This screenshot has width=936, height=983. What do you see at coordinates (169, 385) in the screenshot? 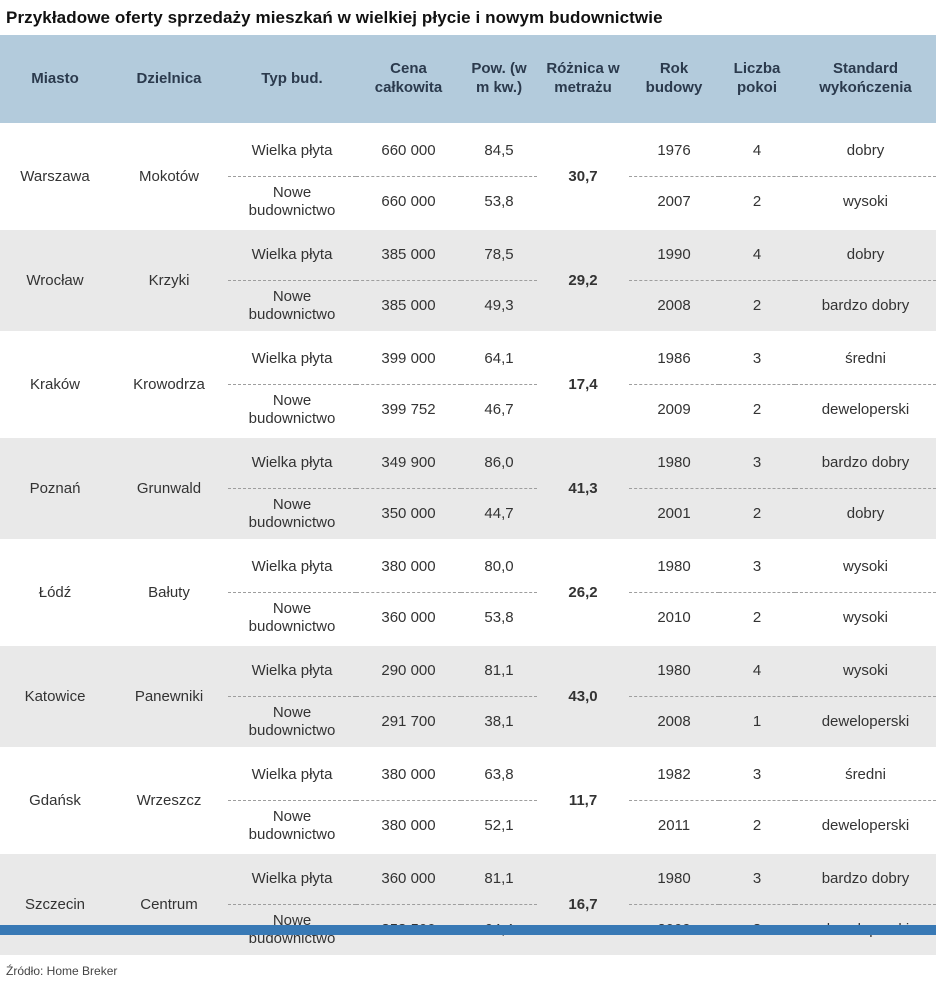
I see `district-cell: Krowodrza` at bounding box center [169, 385].